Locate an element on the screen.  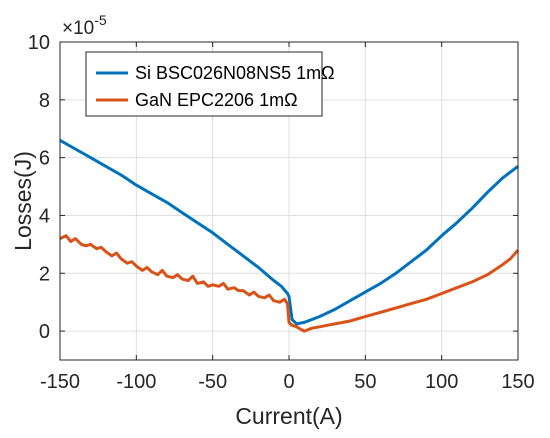
x-tick-label: 50 is located at coordinates (365, 382).